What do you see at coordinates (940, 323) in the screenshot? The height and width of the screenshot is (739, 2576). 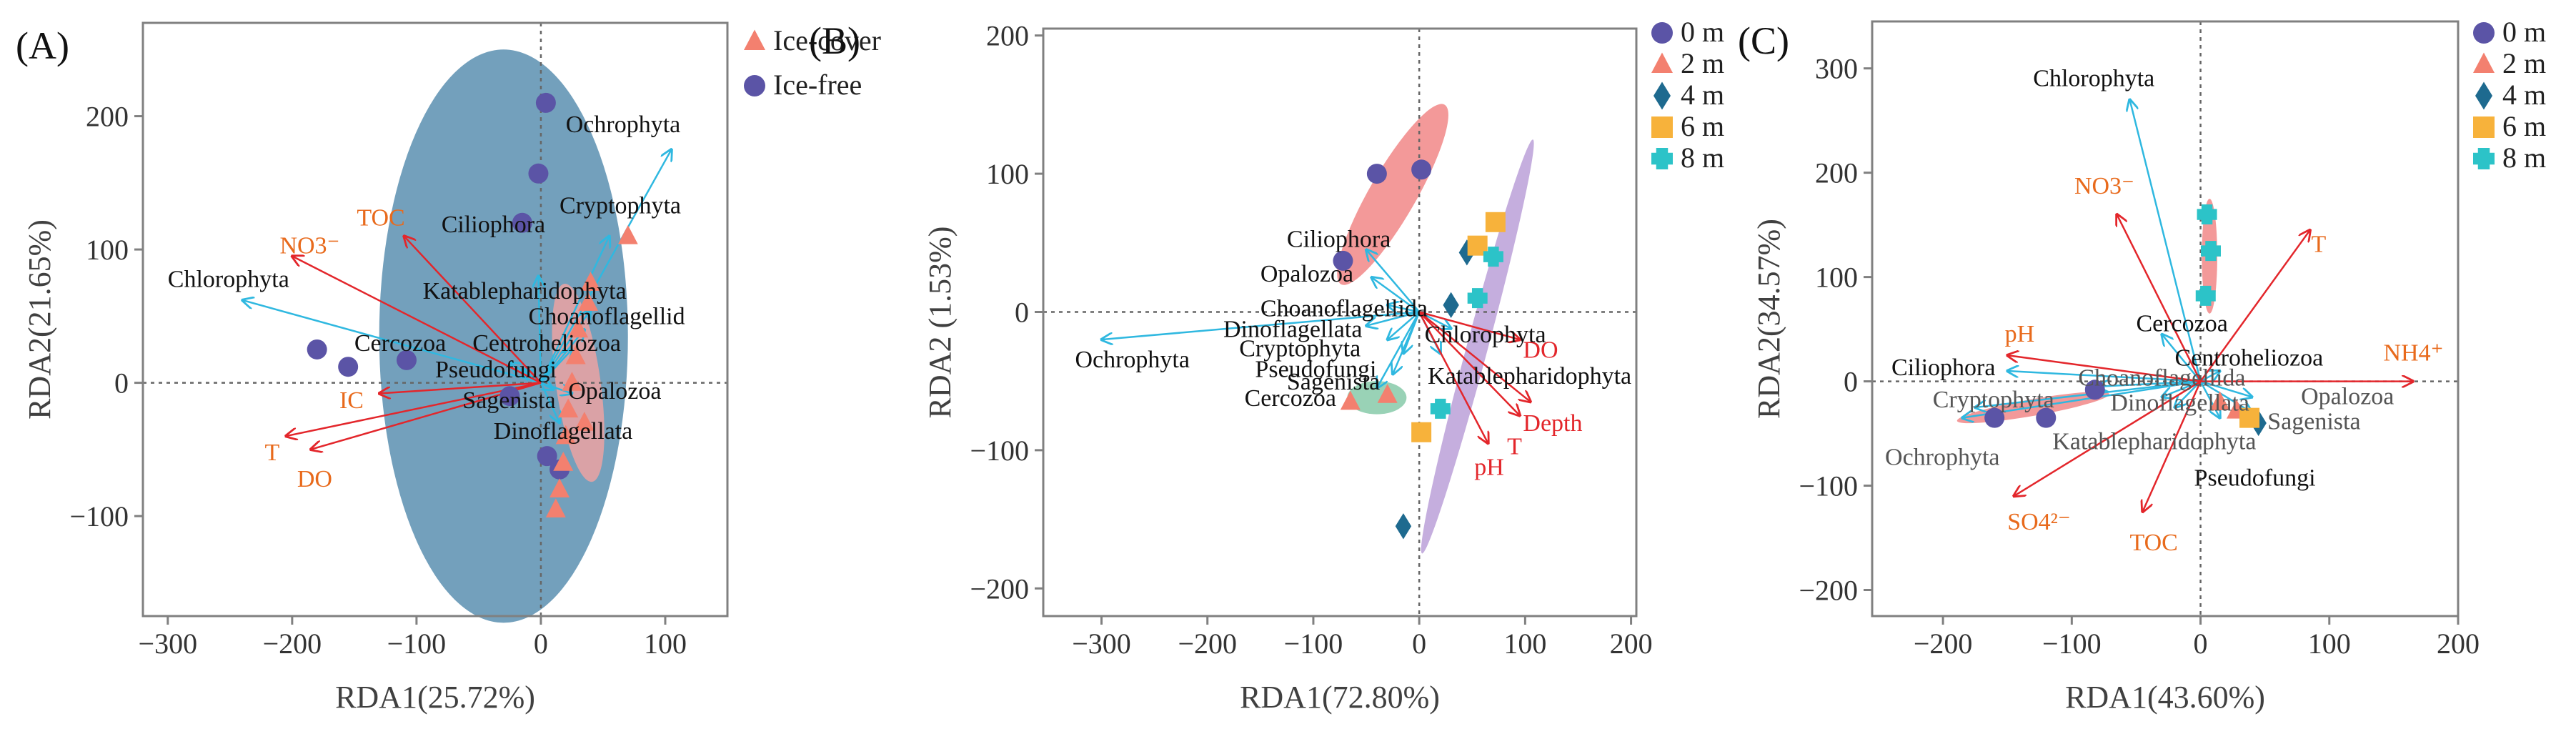 I see `panel-b-ylabel: RDA2 (1.53%)` at bounding box center [940, 323].